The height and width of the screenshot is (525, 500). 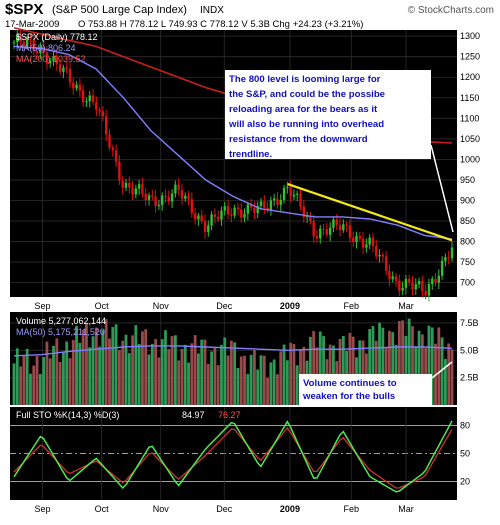 I want to click on price-axis-label: 1000, so click(x=470, y=159).